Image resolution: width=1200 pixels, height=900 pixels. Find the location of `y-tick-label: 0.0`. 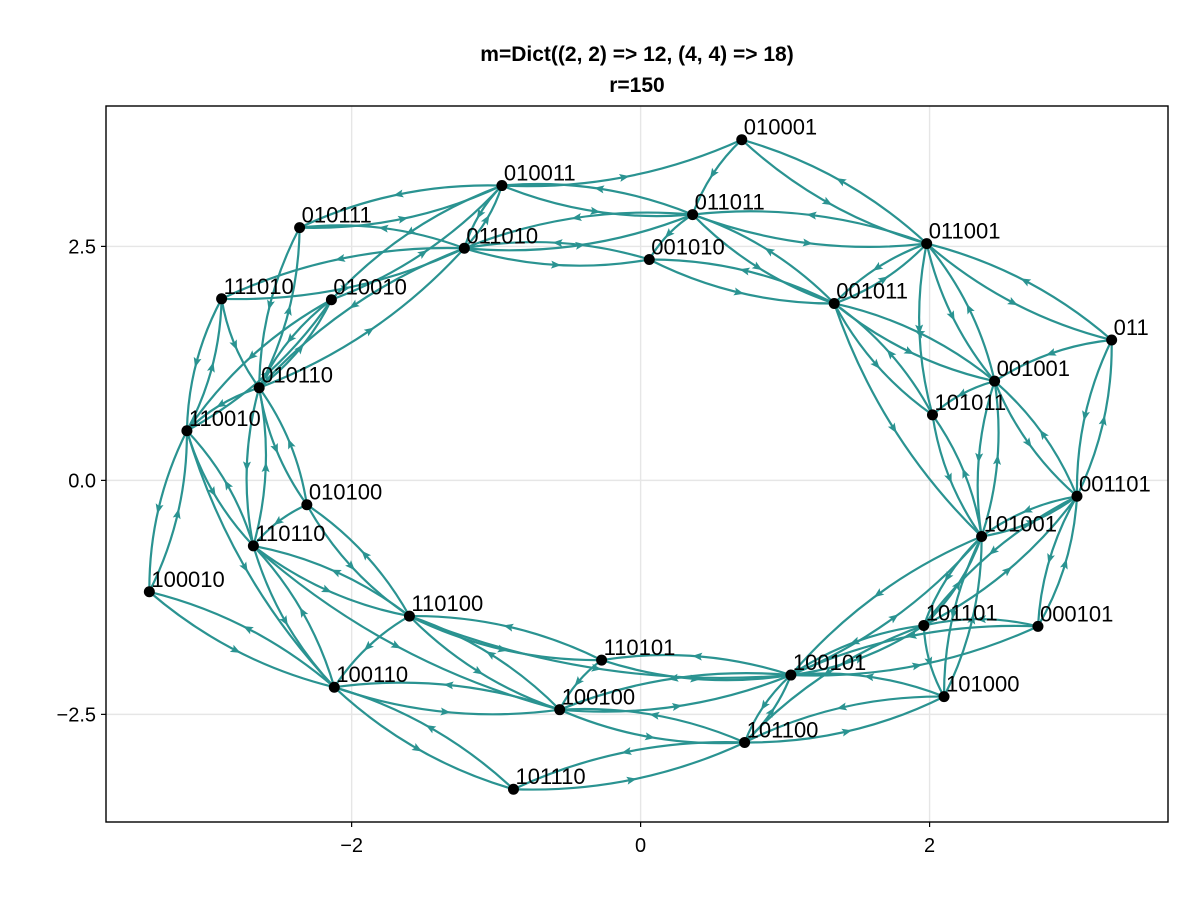

y-tick-label: 0.0 is located at coordinates (82, 481).